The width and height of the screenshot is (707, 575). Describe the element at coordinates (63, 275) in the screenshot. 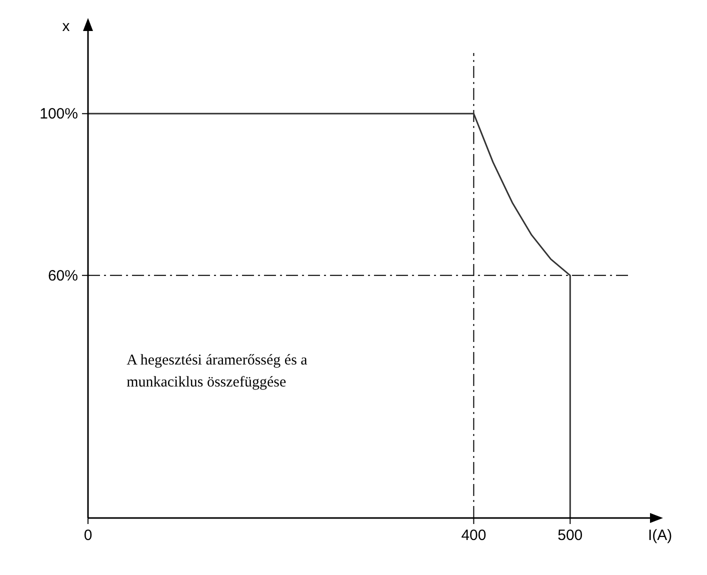

I see `y-tick-label: 60%` at that location.